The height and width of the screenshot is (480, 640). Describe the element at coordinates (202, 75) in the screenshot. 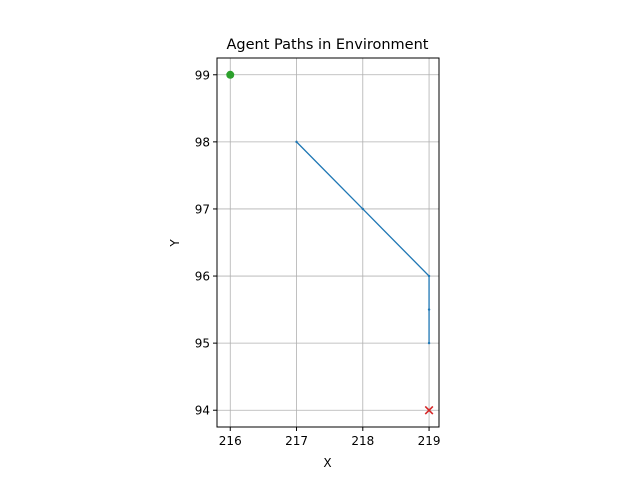

I see `y-tick-label: 99` at that location.